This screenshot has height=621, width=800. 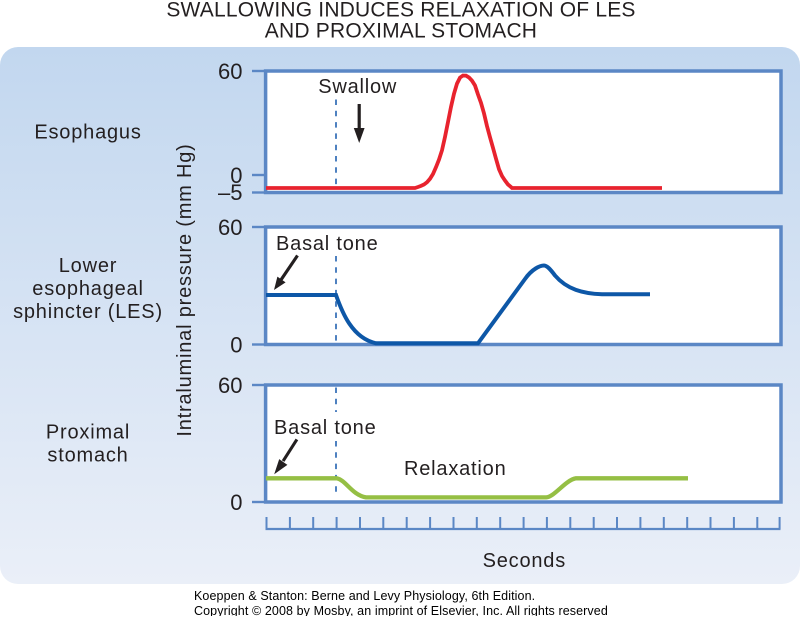 I want to click on svg-text: –5, so click(x=230, y=192).